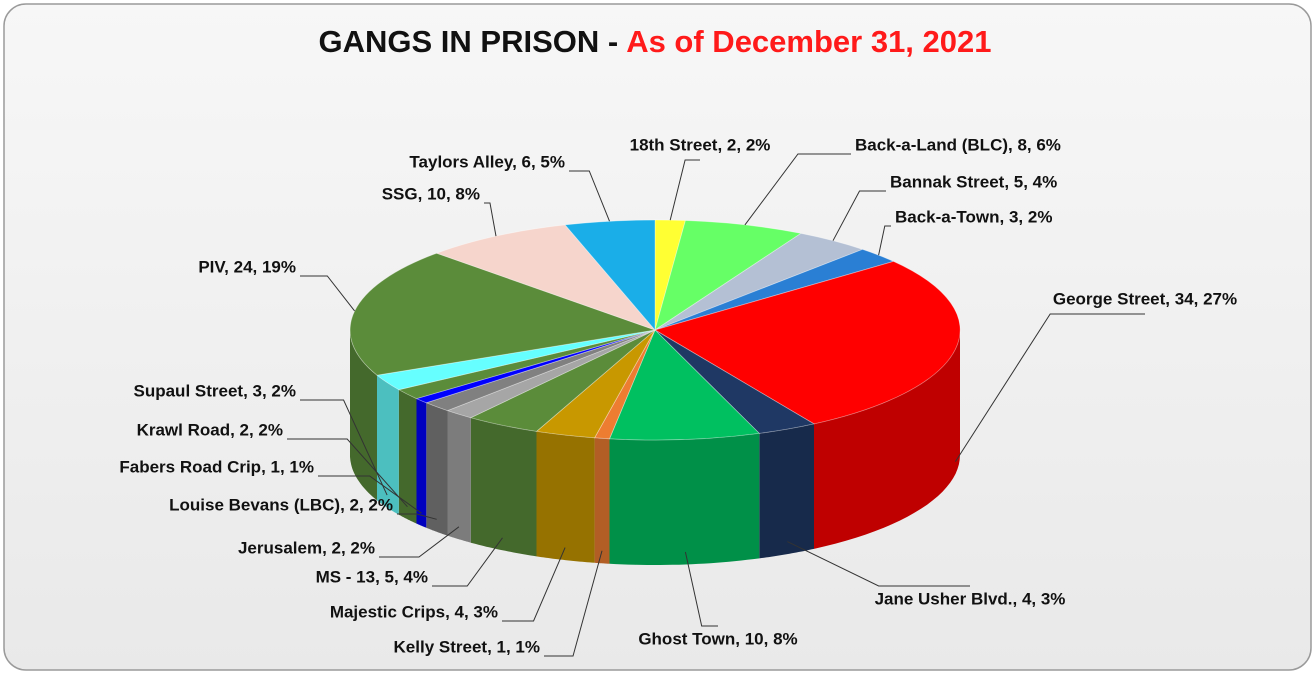  Describe the element at coordinates (468, 41) in the screenshot. I see `title: GANGS IN PRISON -` at that location.